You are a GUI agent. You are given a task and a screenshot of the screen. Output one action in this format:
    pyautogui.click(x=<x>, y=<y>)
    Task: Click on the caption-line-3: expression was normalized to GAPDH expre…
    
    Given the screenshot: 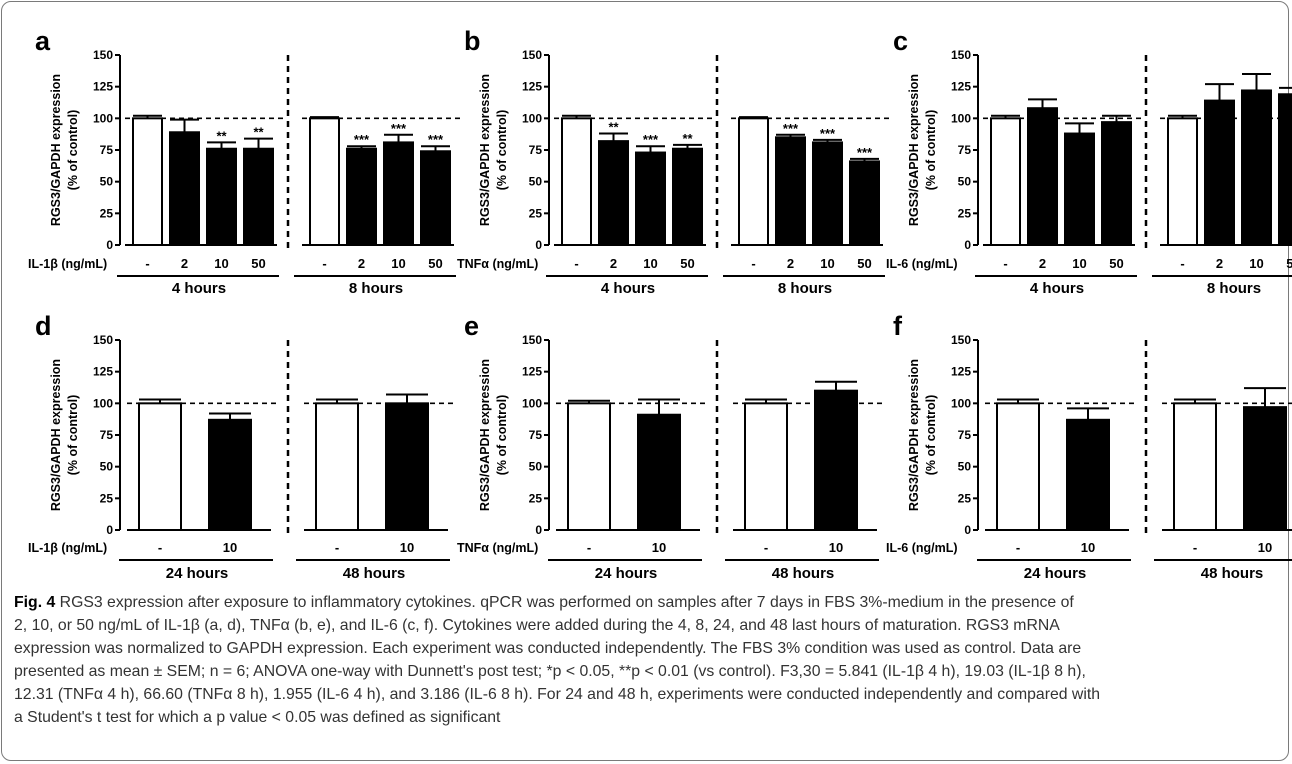 What is the action you would take?
    pyautogui.click(x=548, y=648)
    